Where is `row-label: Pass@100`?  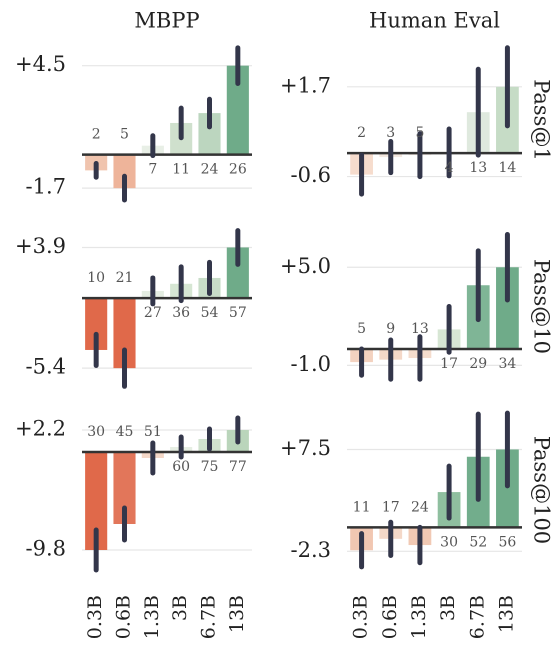 row-label: Pass@100 is located at coordinates (542, 490).